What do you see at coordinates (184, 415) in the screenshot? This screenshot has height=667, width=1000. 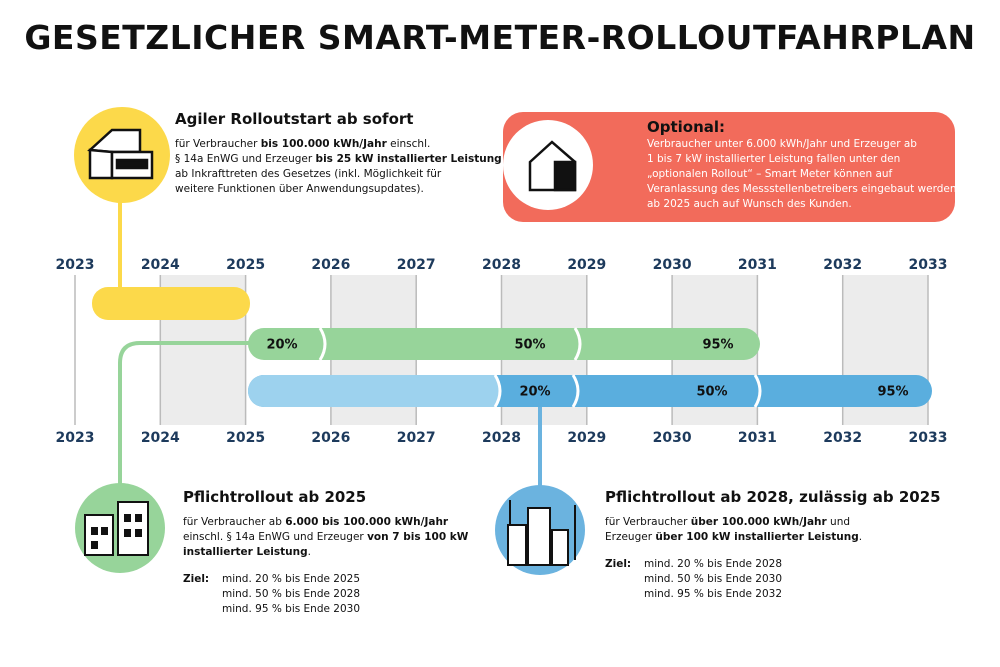 I see `connector` at bounding box center [184, 415].